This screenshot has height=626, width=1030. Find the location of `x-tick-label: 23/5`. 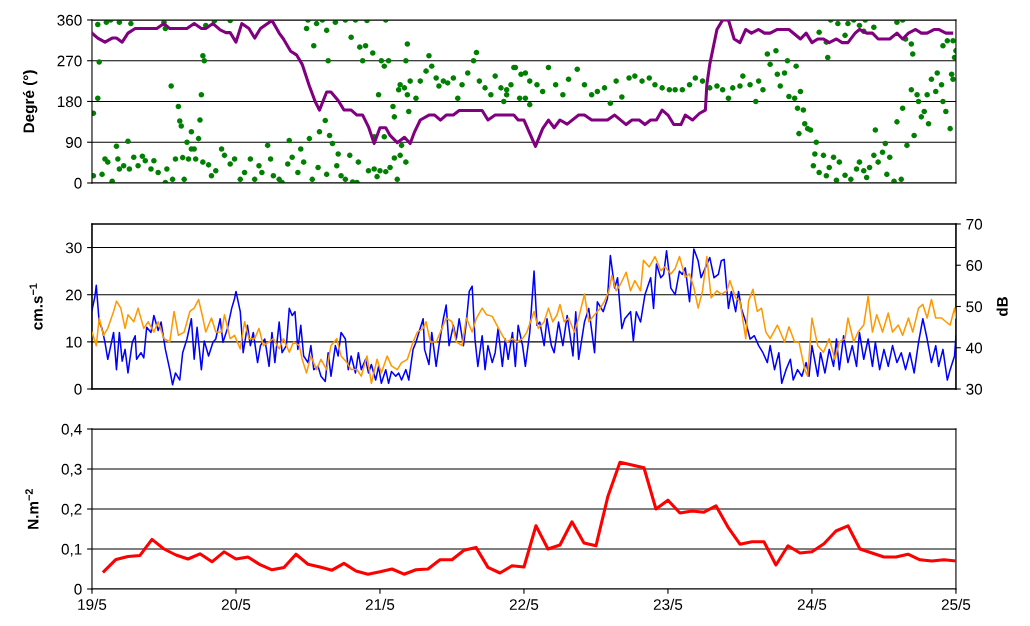

x-tick-label: 23/5 is located at coordinates (668, 604).